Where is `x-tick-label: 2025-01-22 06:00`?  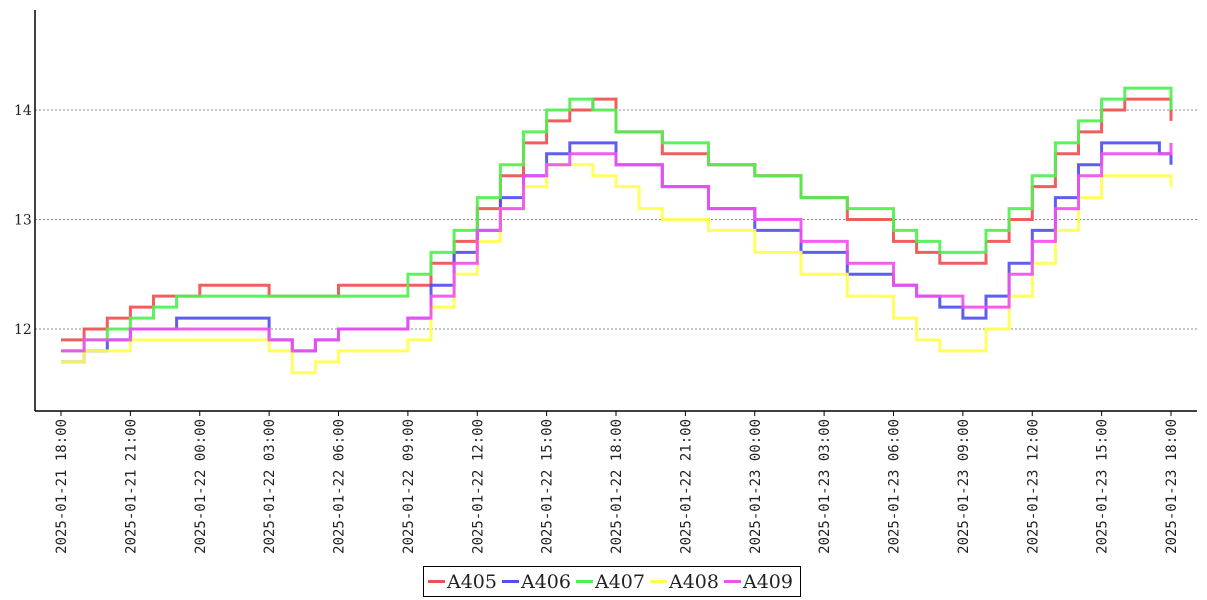
x-tick-label: 2025-01-22 06:00 is located at coordinates (340, 486).